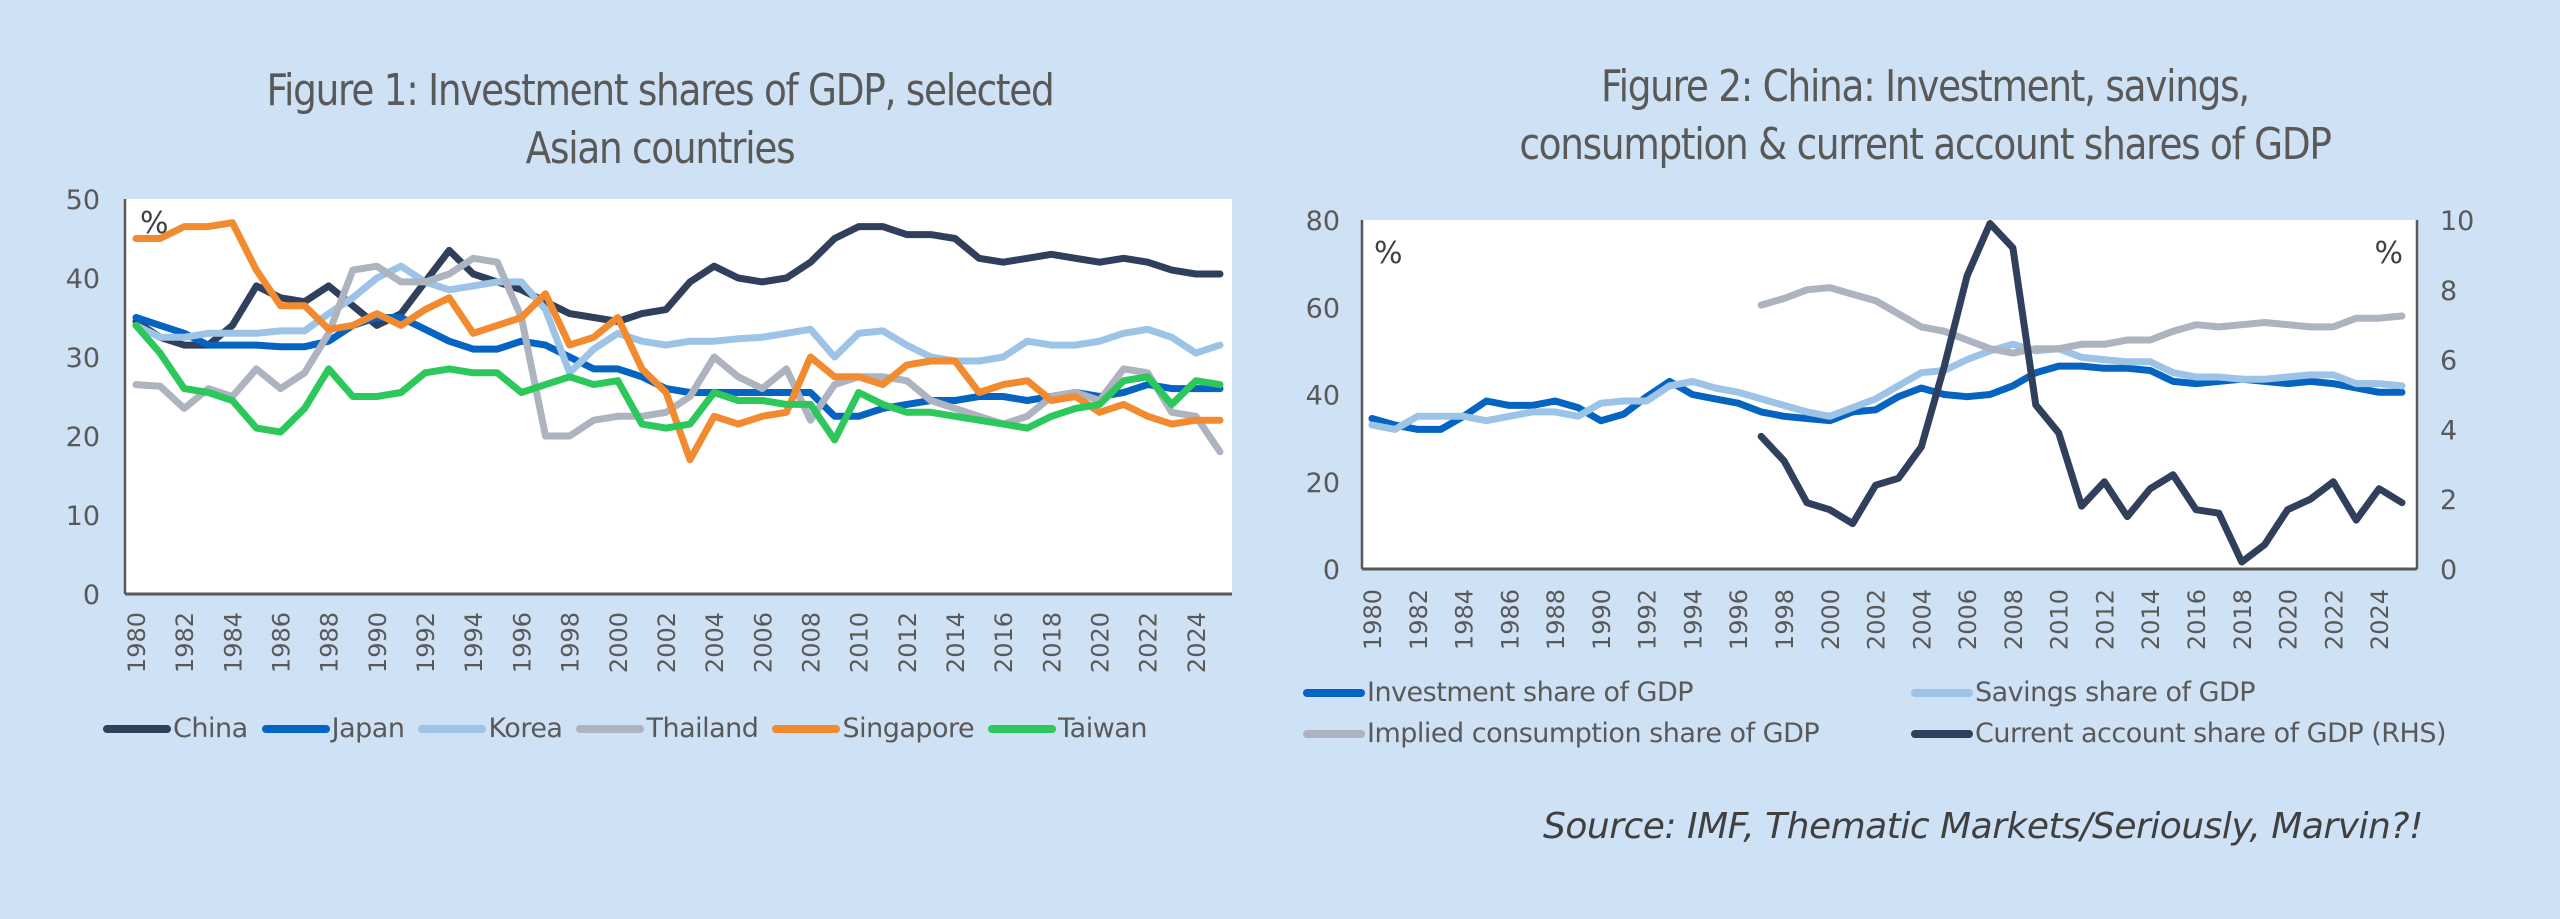 This screenshot has height=919, width=2560. What do you see at coordinates (210, 728) in the screenshot?
I see `legend-label: China` at bounding box center [210, 728].